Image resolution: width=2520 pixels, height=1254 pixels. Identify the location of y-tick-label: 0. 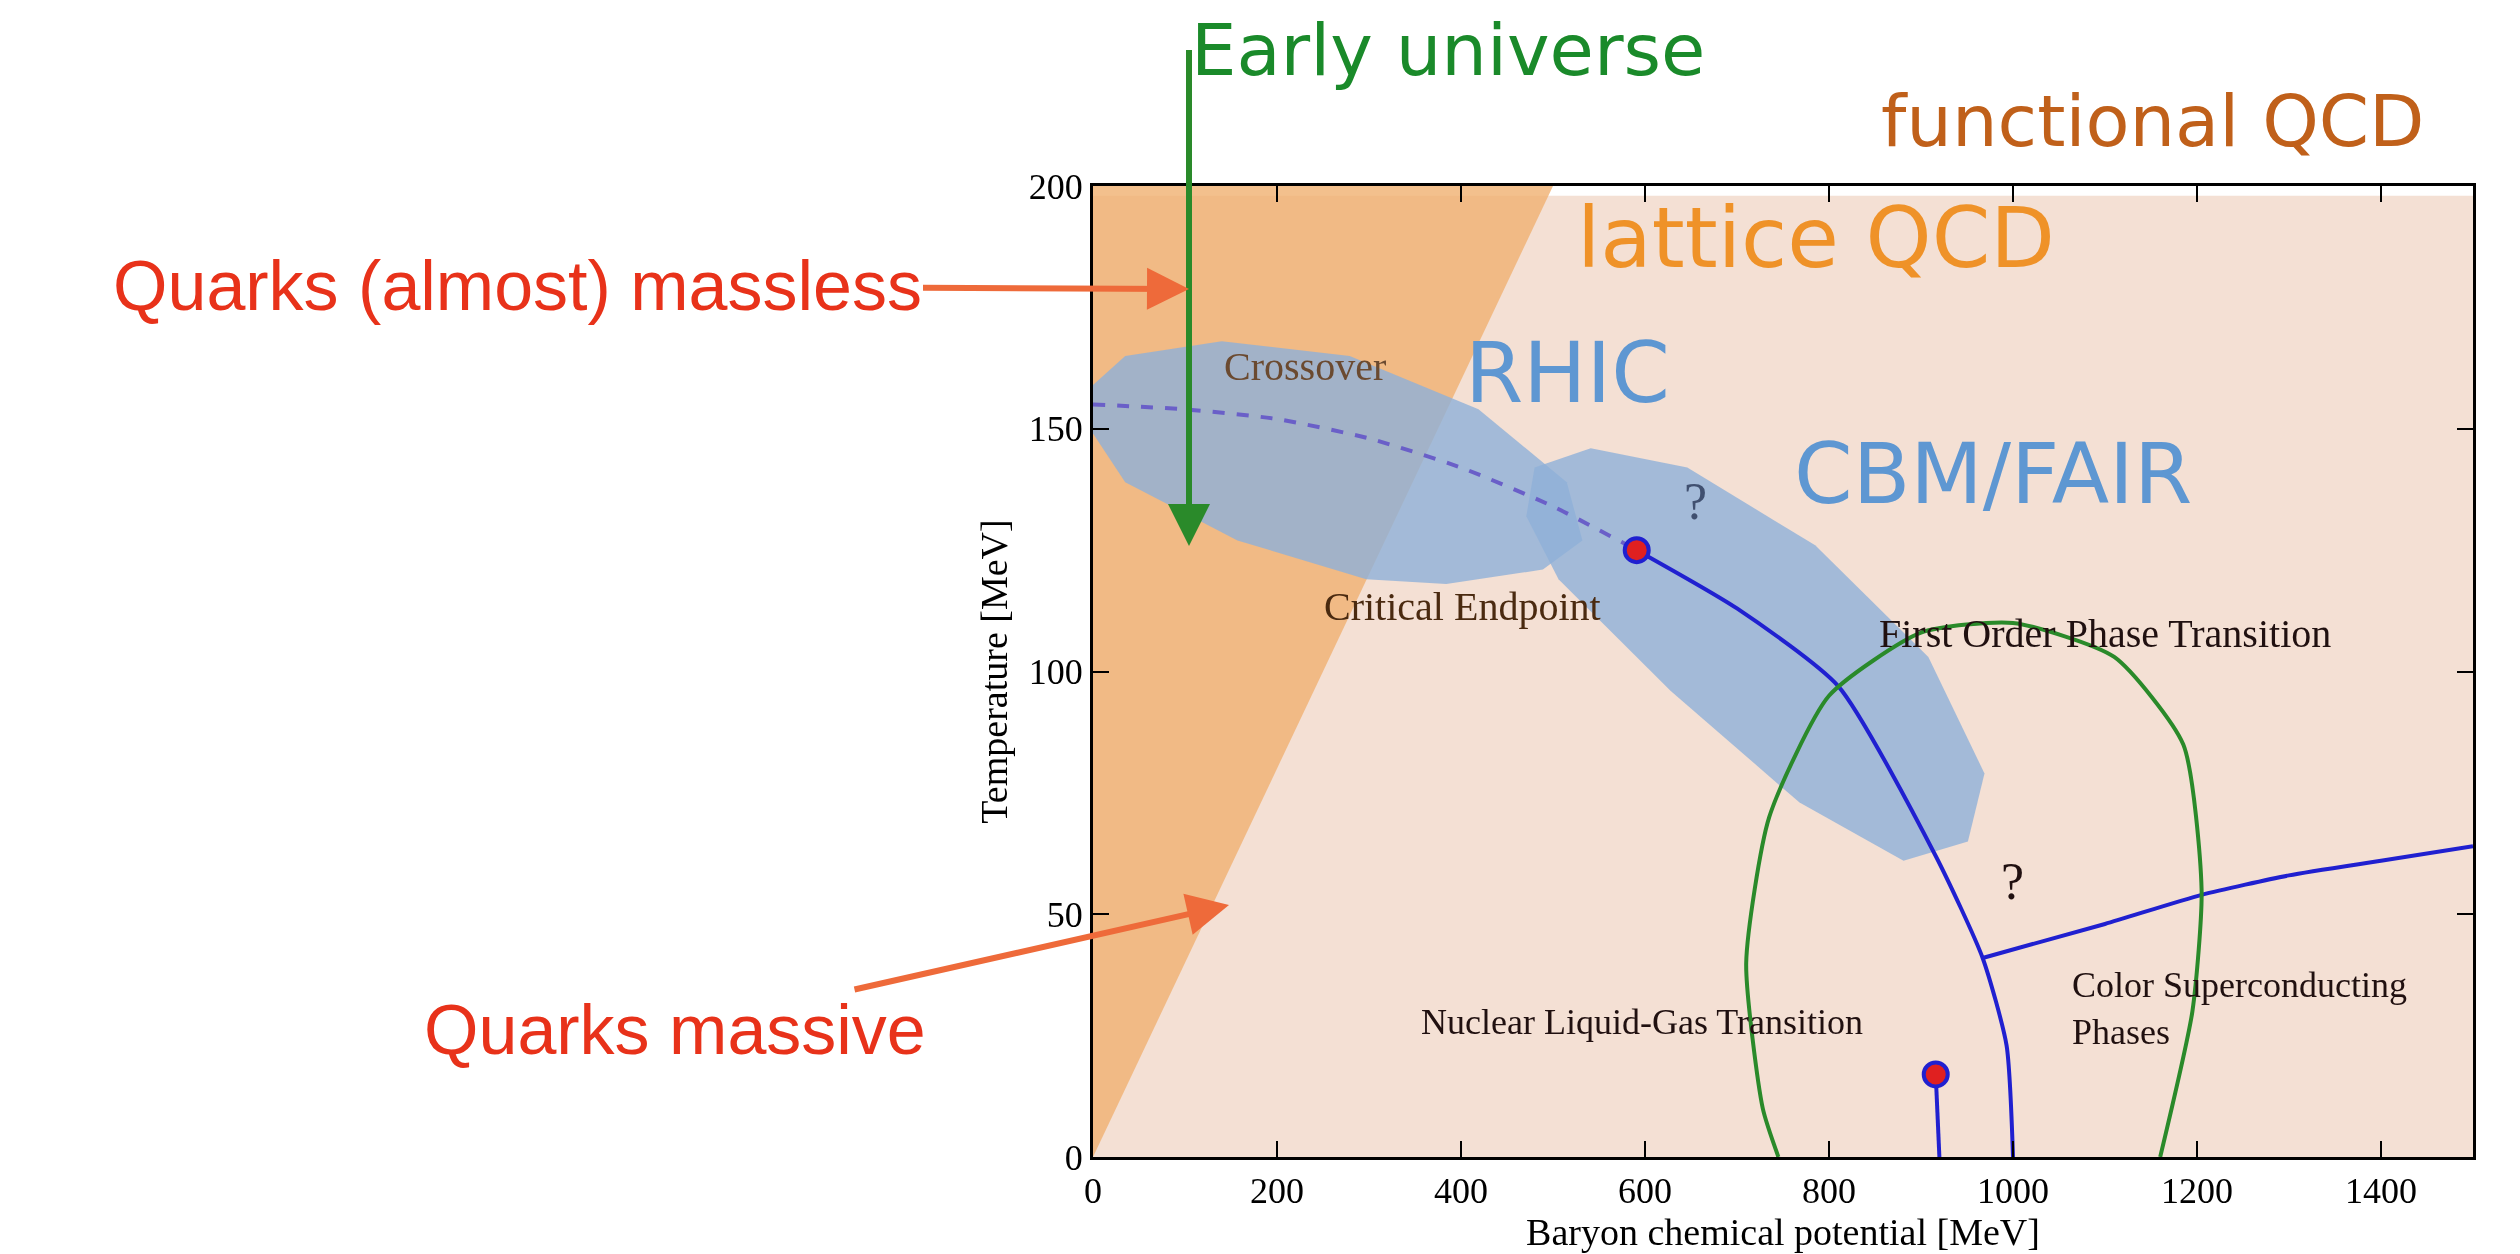
(1073, 1157).